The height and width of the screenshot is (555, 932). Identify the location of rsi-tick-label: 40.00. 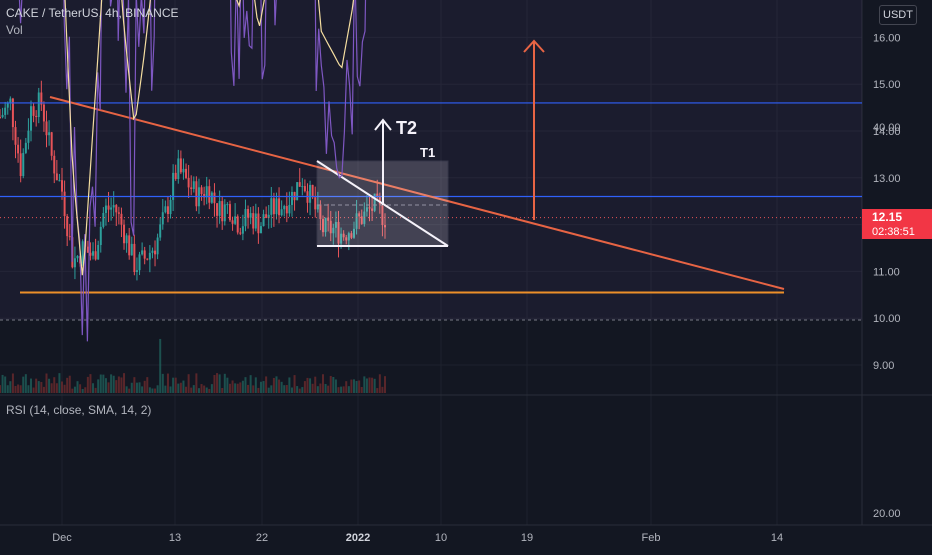
(887, 128).